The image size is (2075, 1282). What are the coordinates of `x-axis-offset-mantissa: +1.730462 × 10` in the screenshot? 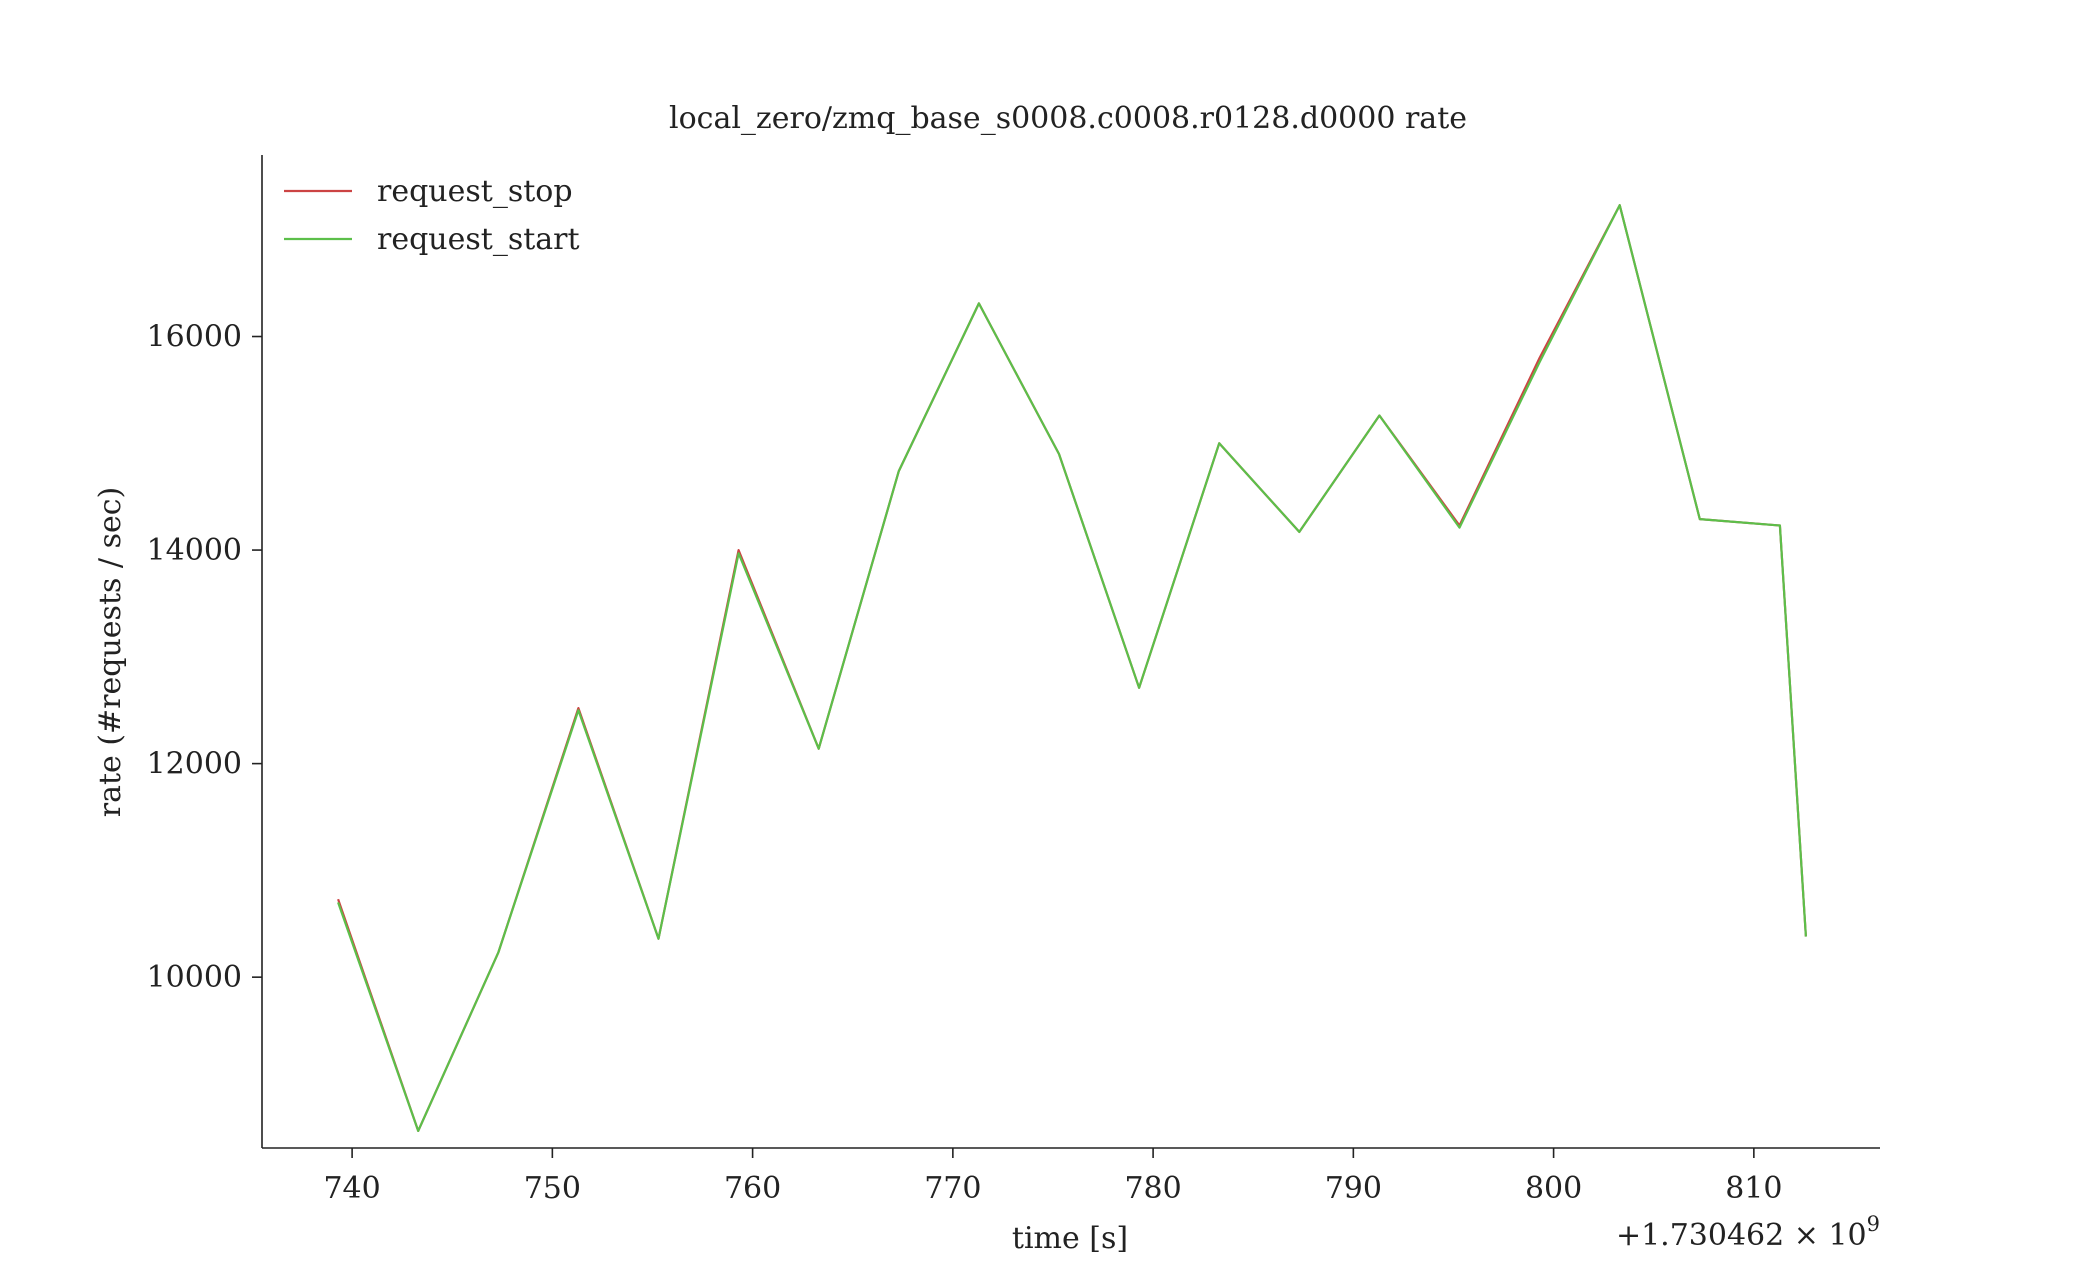 It's located at (1741, 1235).